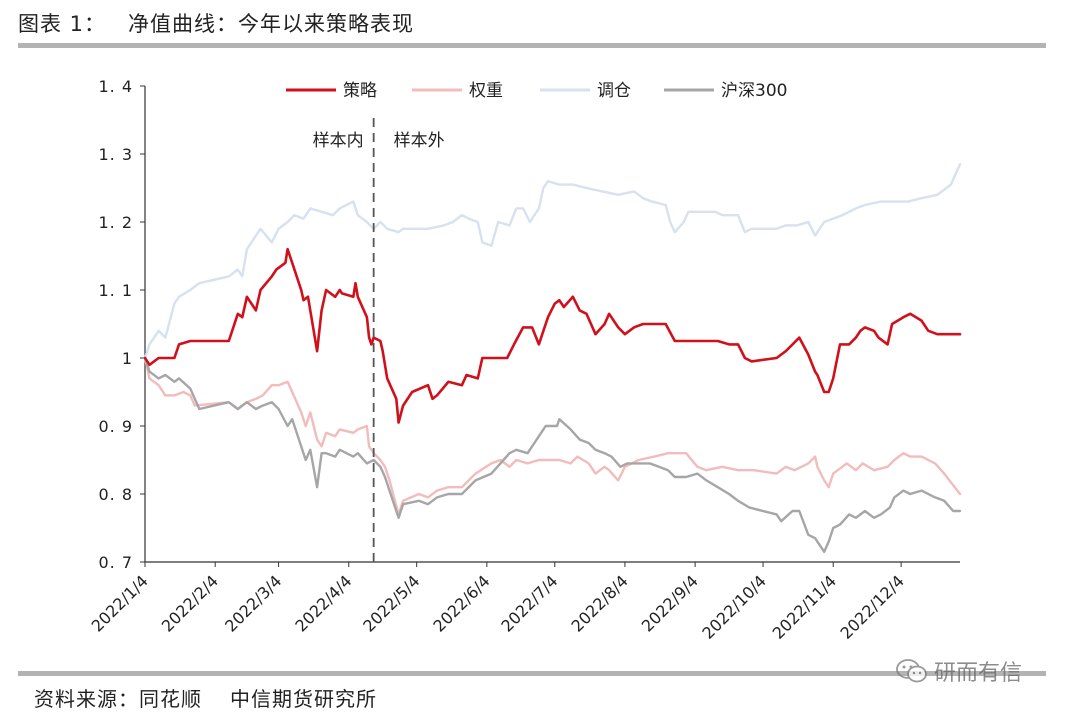  Describe the element at coordinates (461, 603) in the screenshot. I see `x-tick-label: 2022/6/4` at that location.